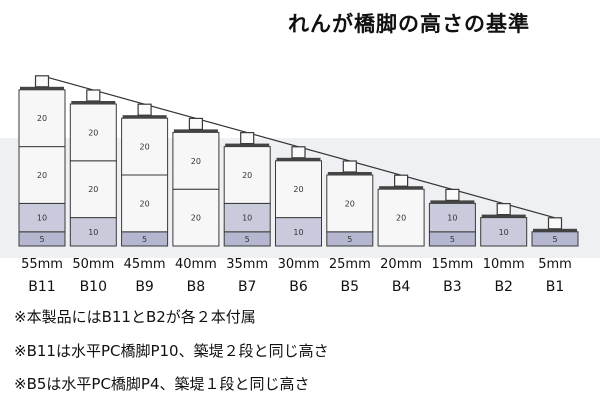 The width and height of the screenshot is (600, 405). What do you see at coordinates (247, 218) in the screenshot?
I see `pier-b7-segment-label: 10` at bounding box center [247, 218].